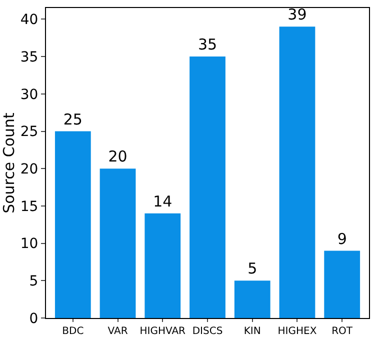 The image size is (374, 341). What do you see at coordinates (162, 201) in the screenshot?
I see `data-label: 14` at bounding box center [162, 201].